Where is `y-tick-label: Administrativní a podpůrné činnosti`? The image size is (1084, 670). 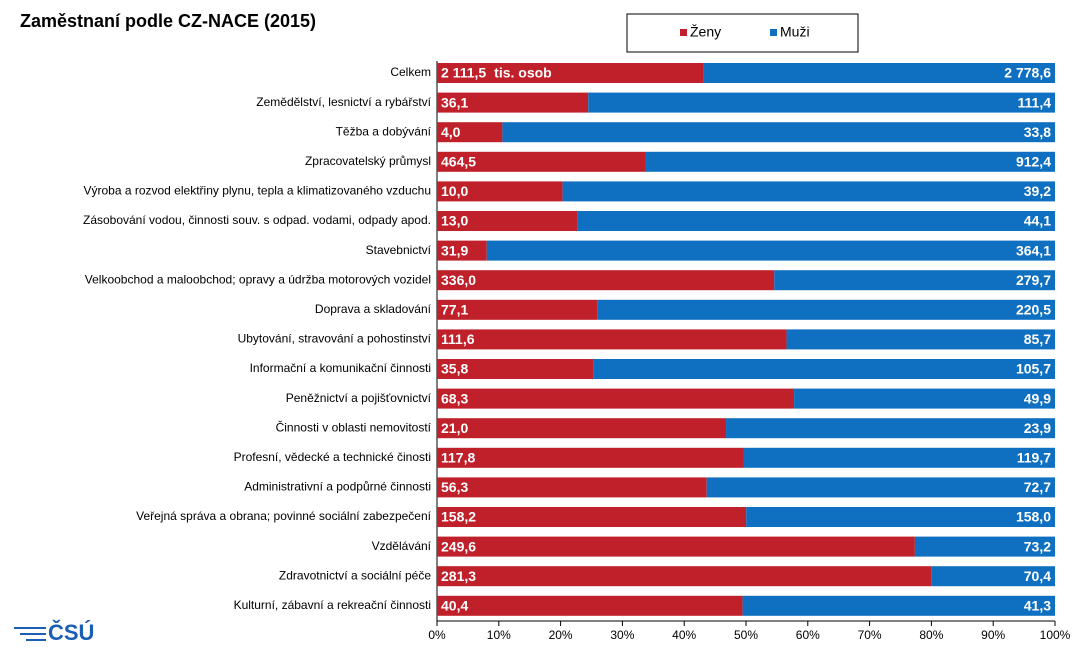 y-tick-label: Administrativní a podpůrné činnosti is located at coordinates (337, 487).